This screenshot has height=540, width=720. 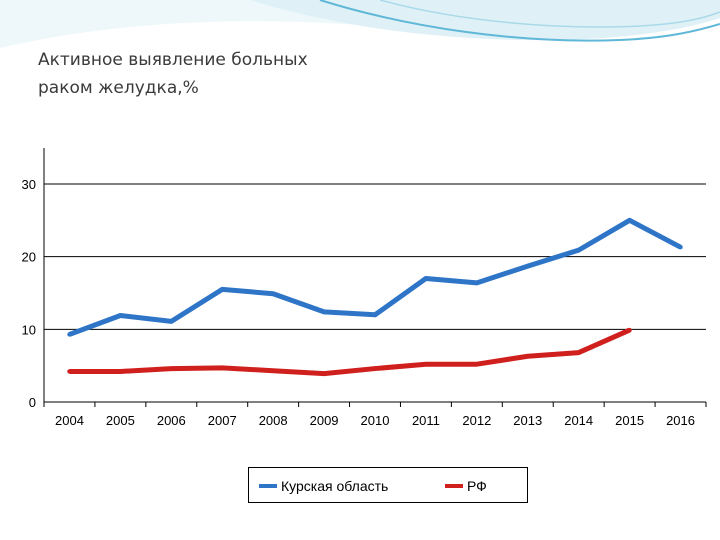 What do you see at coordinates (680, 420) in the screenshot?
I see `x-tick-label: 2016` at bounding box center [680, 420].